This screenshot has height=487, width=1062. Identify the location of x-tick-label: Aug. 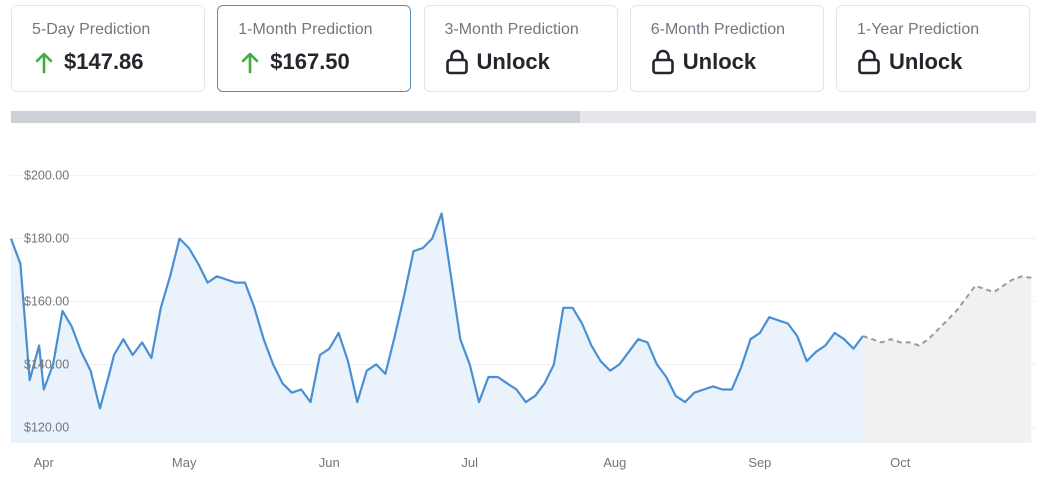
(614, 462).